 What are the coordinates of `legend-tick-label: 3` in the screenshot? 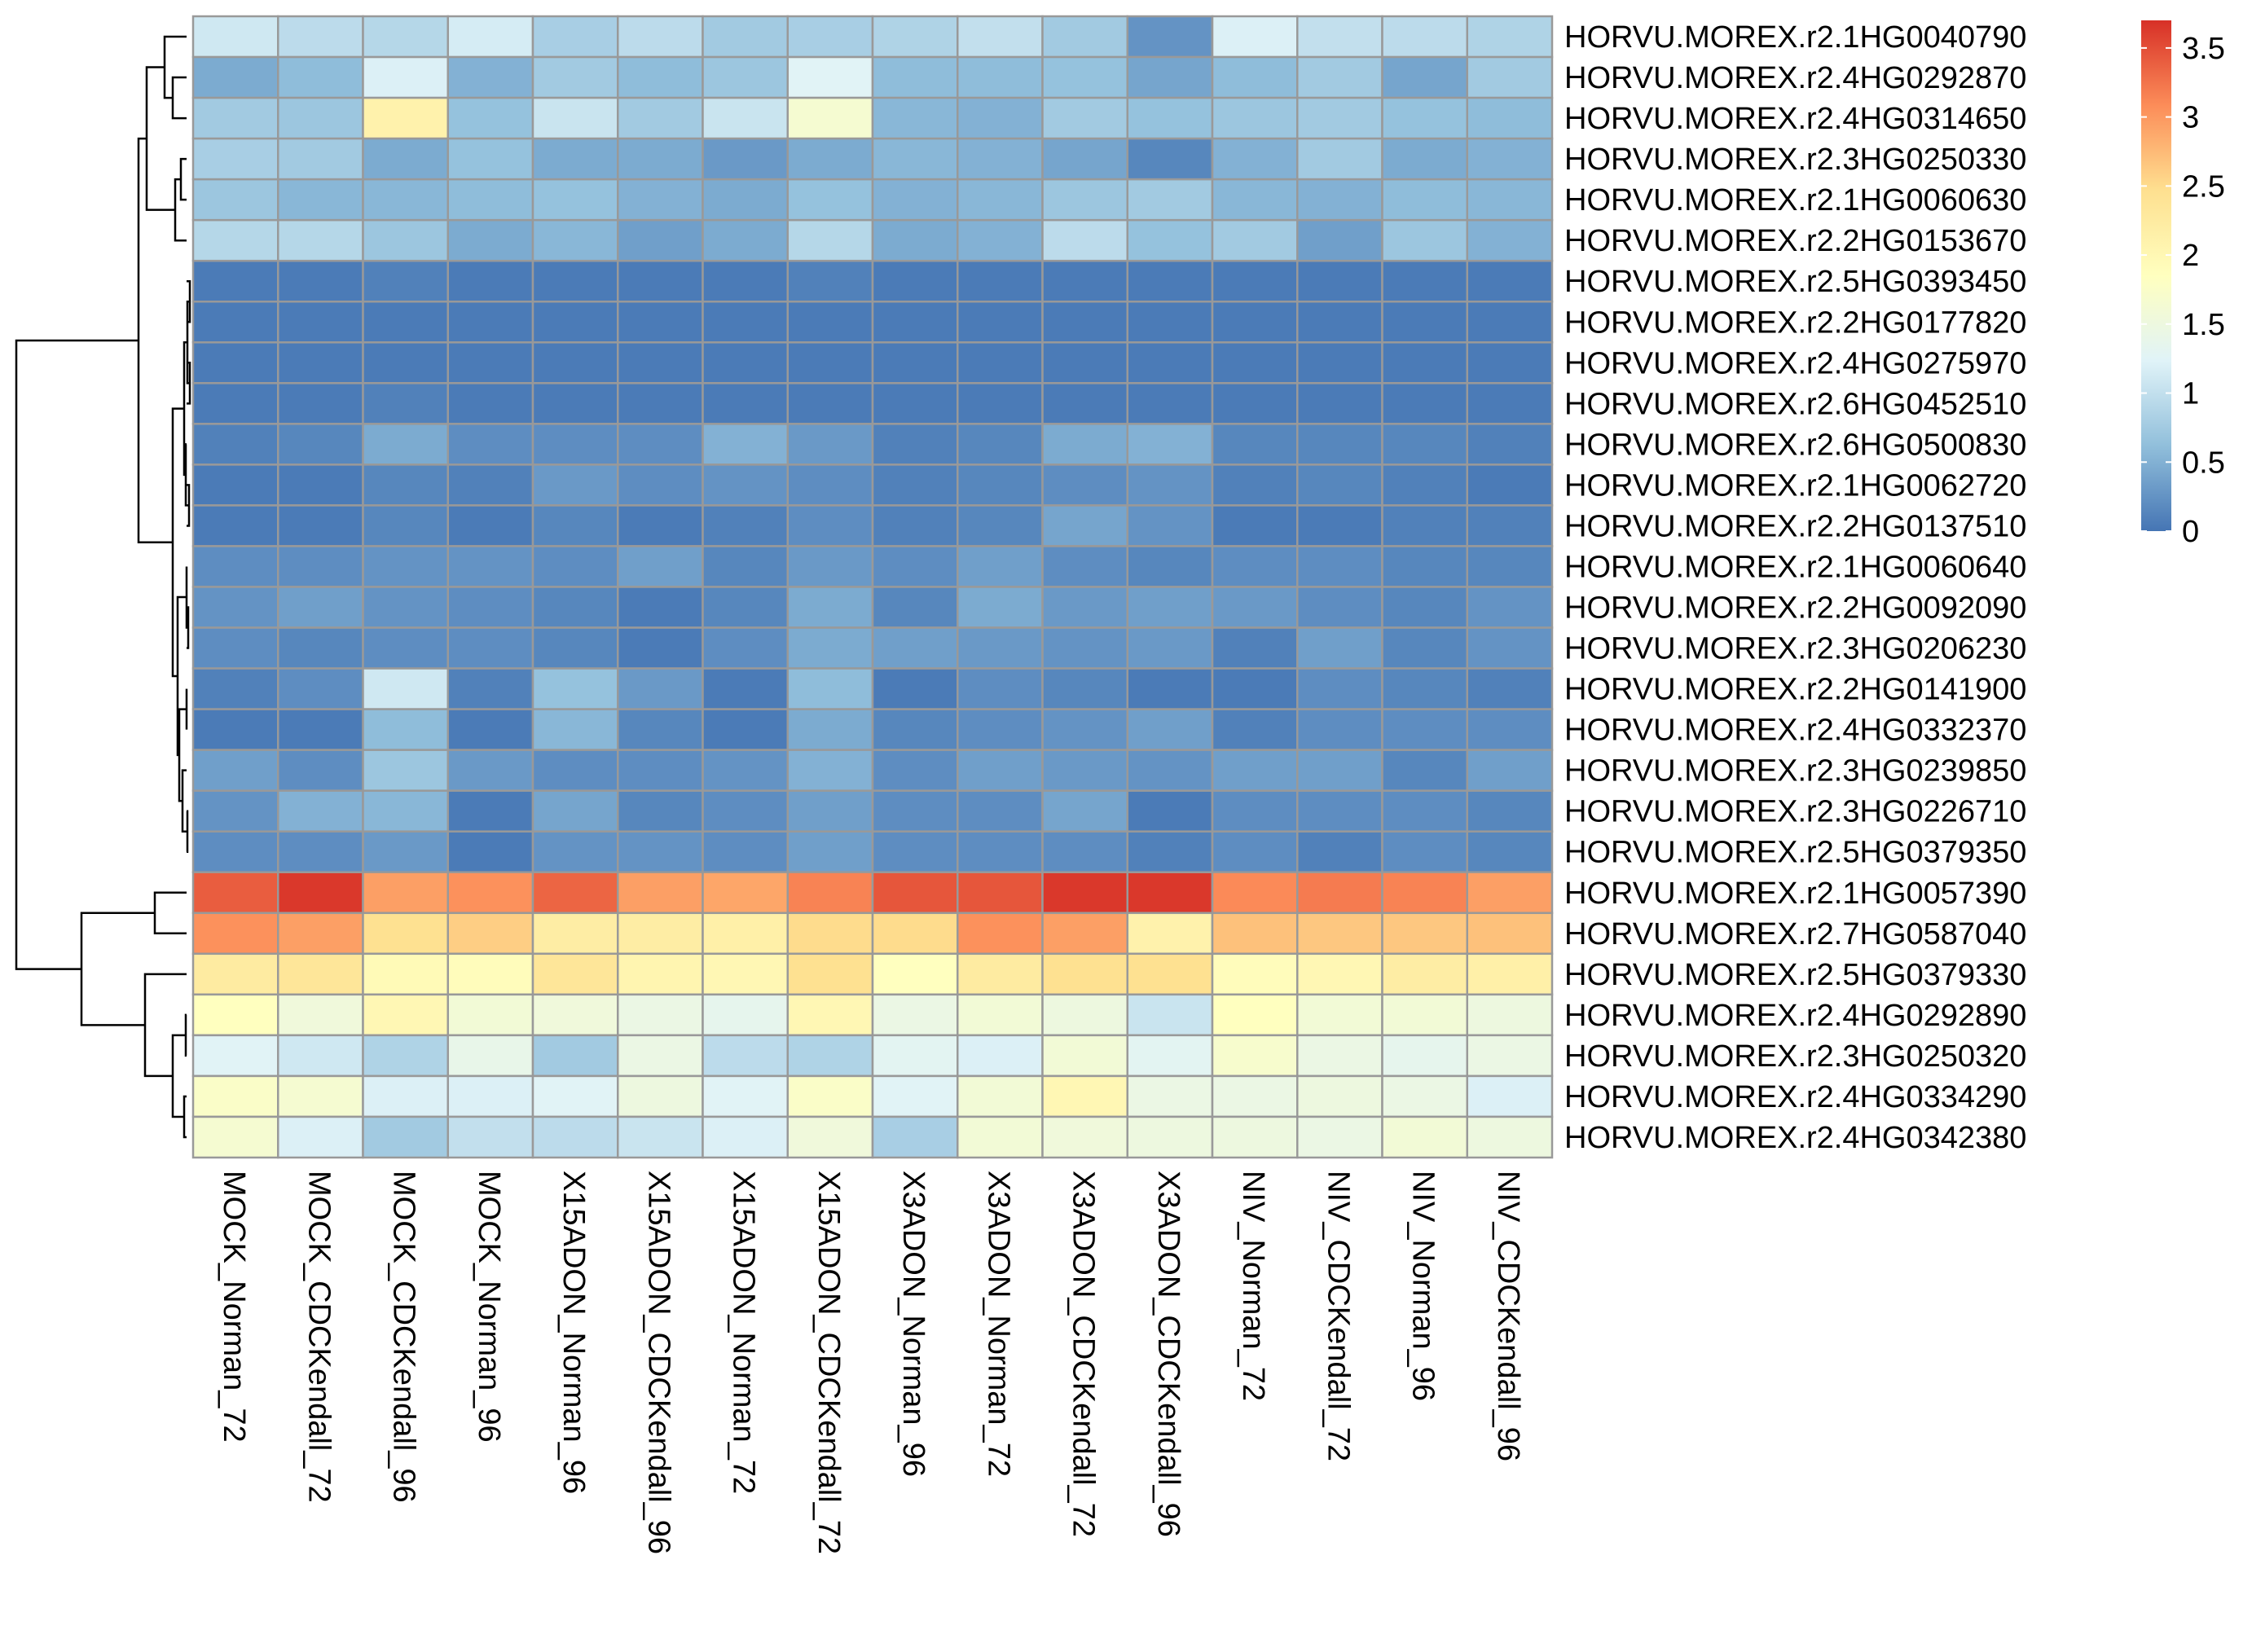 It's located at (2190, 118).